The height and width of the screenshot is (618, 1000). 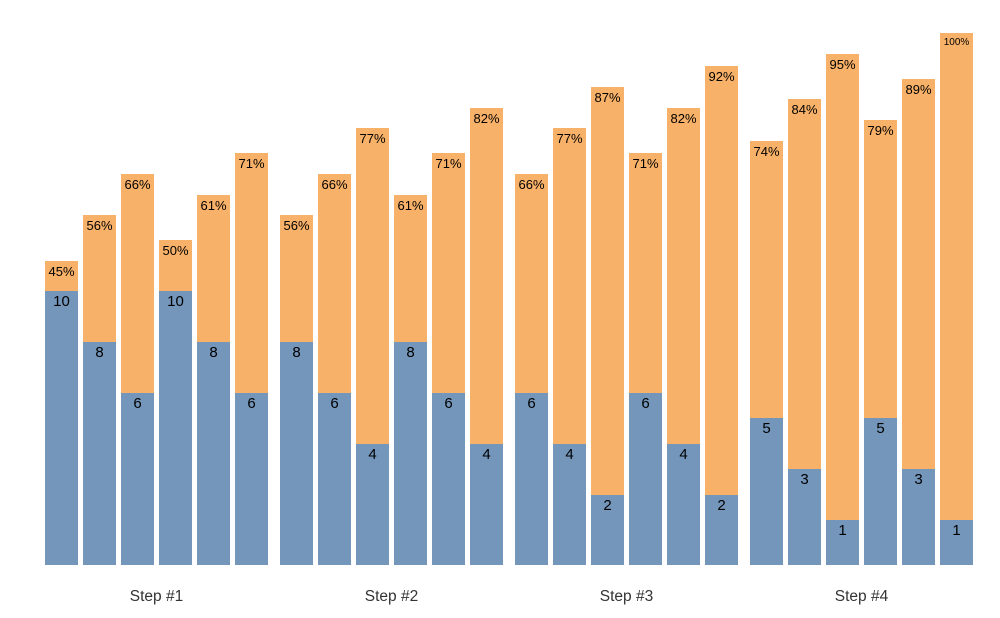 What do you see at coordinates (918, 89) in the screenshot?
I see `percent-label: 89%` at bounding box center [918, 89].